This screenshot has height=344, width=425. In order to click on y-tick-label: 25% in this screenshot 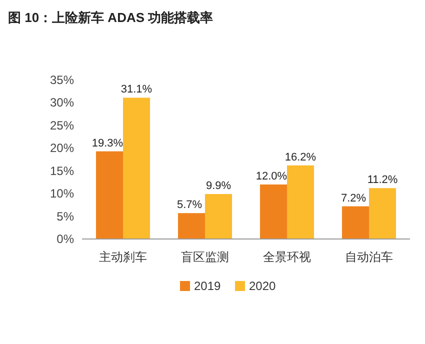, I will do `click(62, 125)`.